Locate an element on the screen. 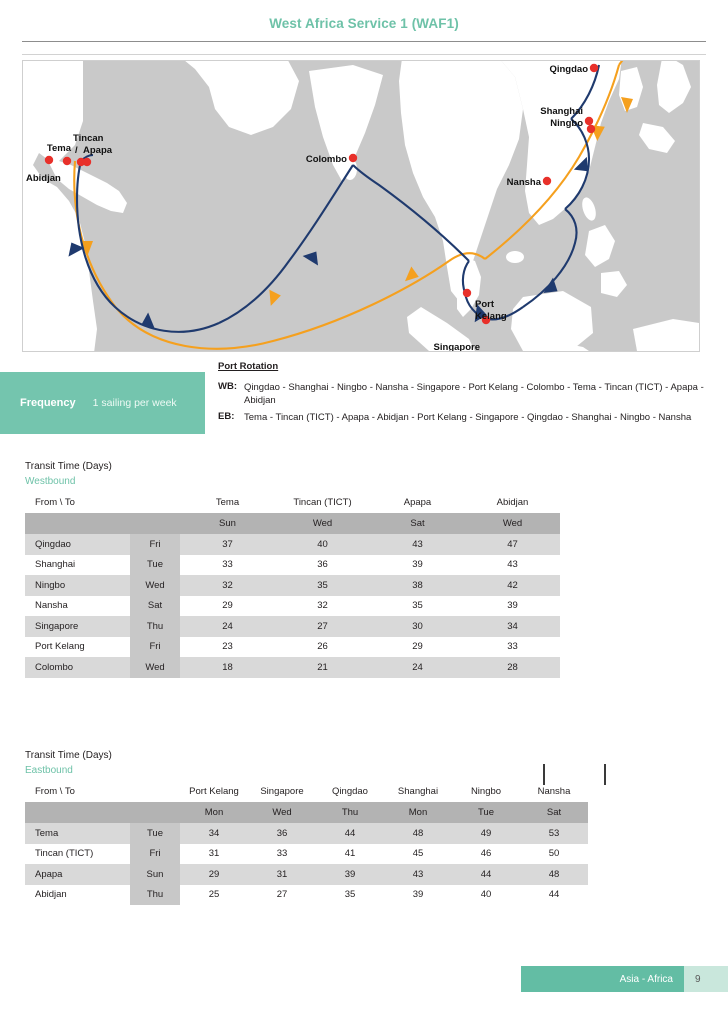 The width and height of the screenshot is (728, 1029). port-label-qingdao: Qingdao is located at coordinates (568, 69).